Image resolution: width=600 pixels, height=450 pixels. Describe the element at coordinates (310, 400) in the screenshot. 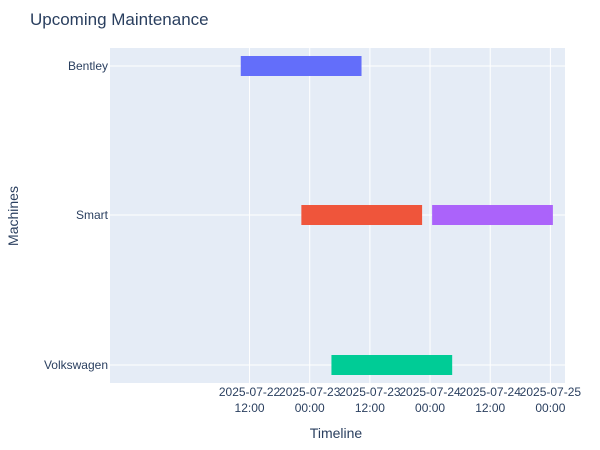

I see `x-tick-label: 2025-07-23 00:00` at that location.